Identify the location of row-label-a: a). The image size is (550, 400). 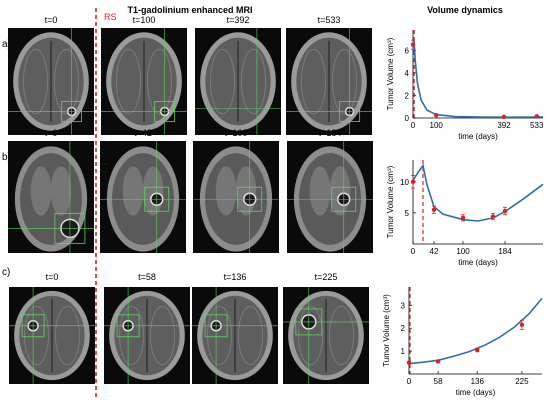
(6, 44).